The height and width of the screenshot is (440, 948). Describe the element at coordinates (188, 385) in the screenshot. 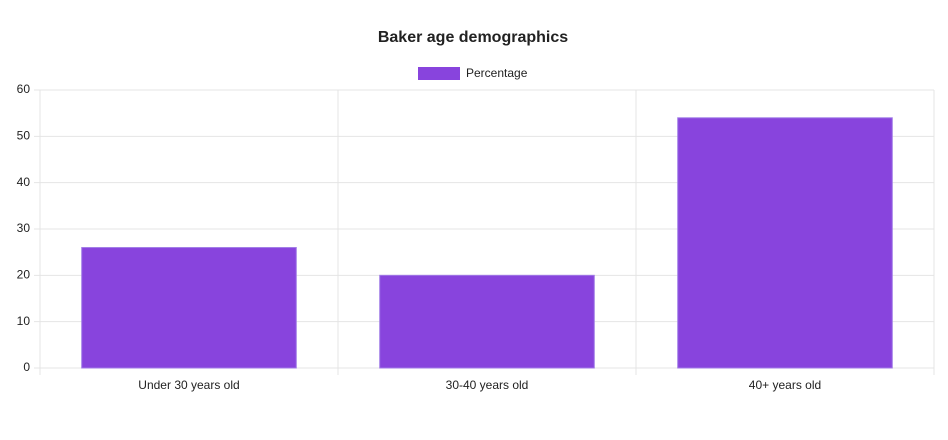

I see `x-tick-label: Under 30 years old` at that location.